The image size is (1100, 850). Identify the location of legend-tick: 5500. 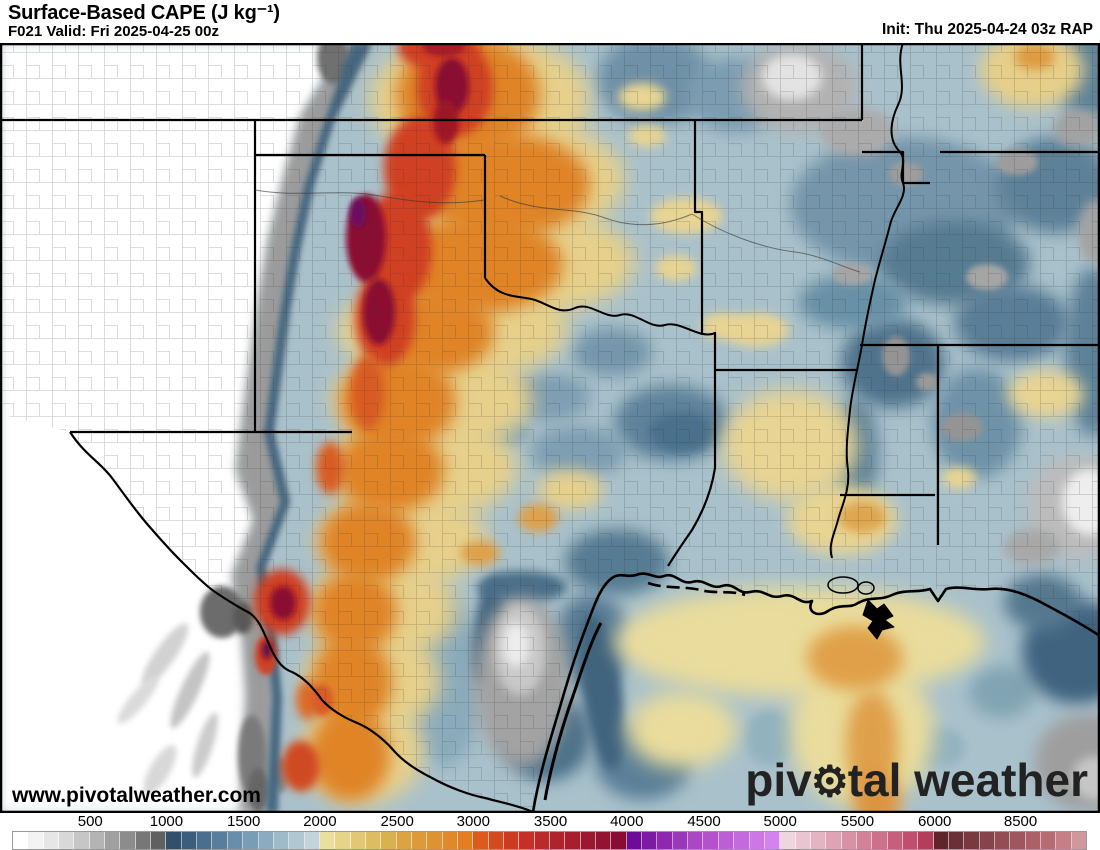
(857, 821).